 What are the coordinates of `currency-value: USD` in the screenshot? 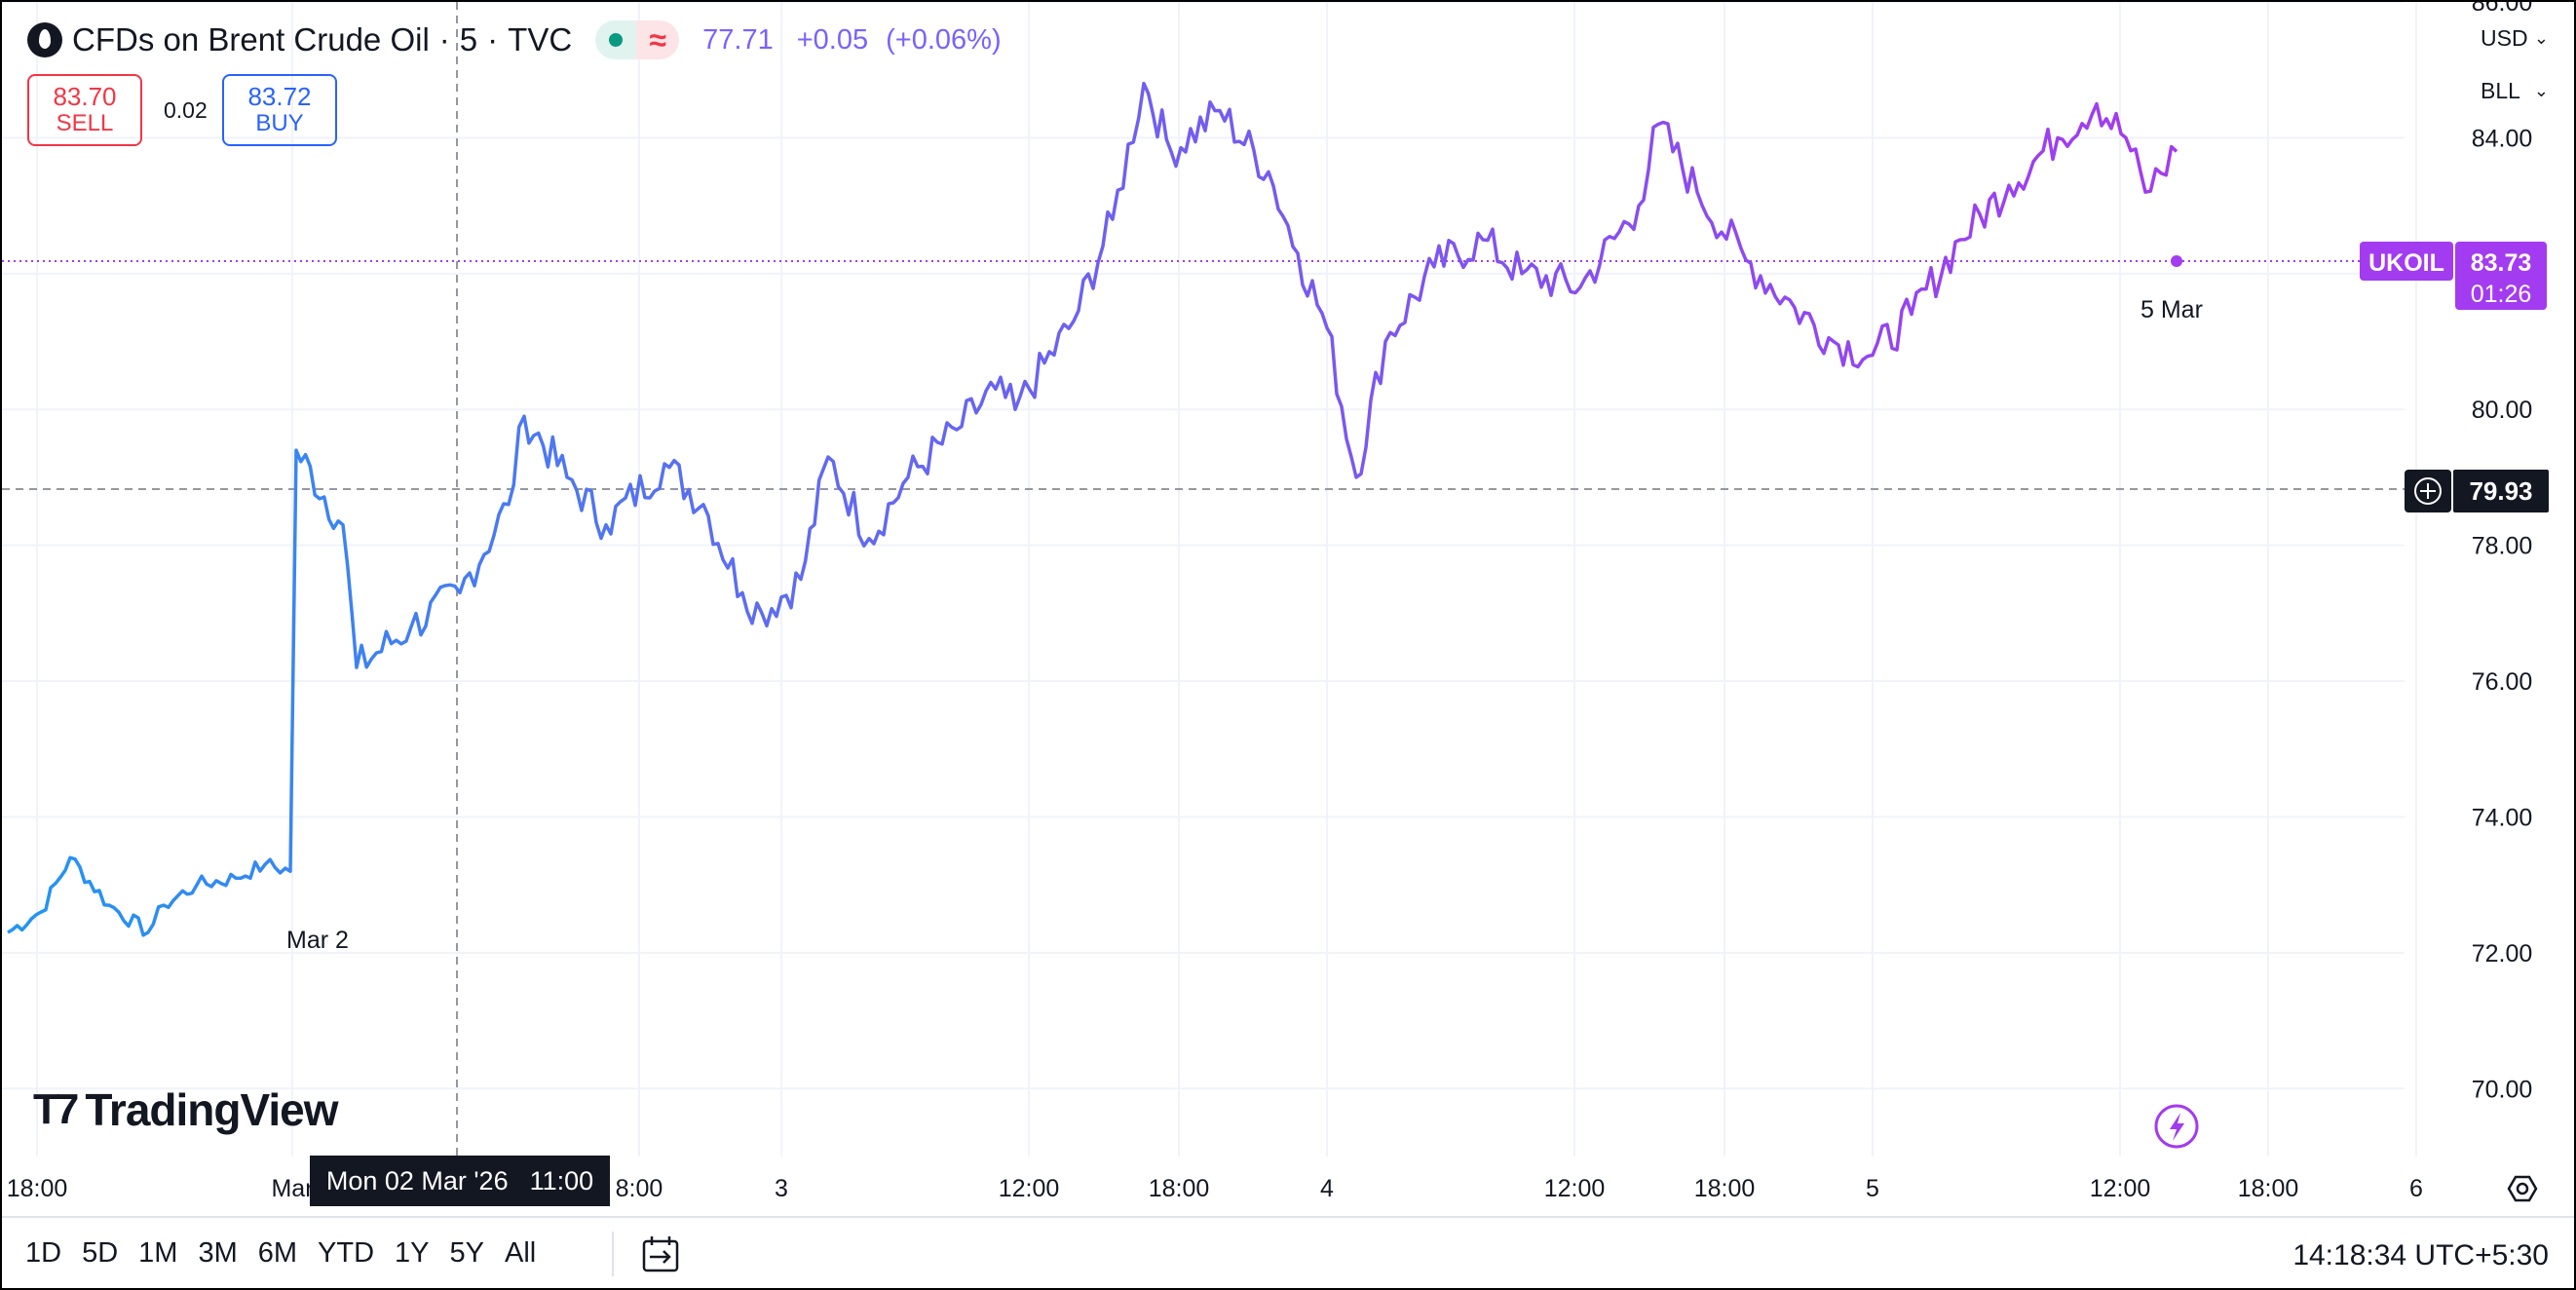 It's located at (2504, 37).